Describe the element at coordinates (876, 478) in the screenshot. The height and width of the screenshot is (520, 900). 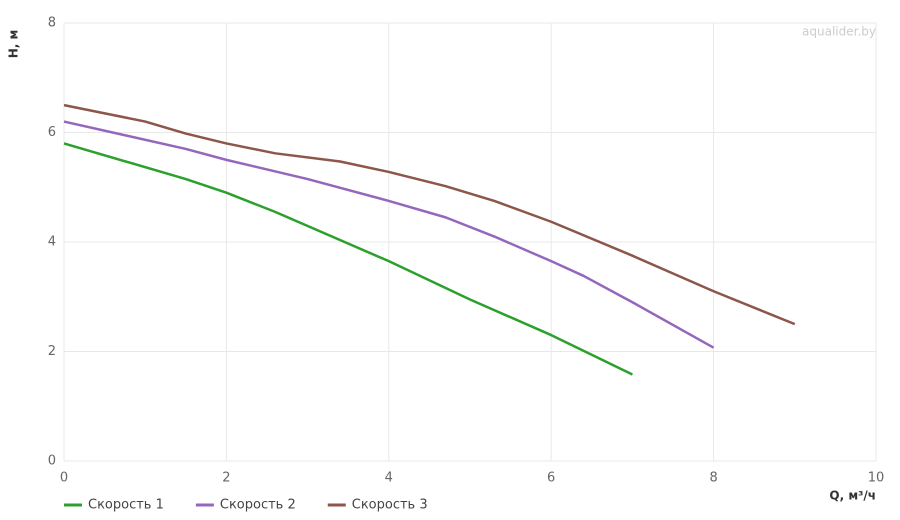
I see `x-tick-label: 10` at that location.